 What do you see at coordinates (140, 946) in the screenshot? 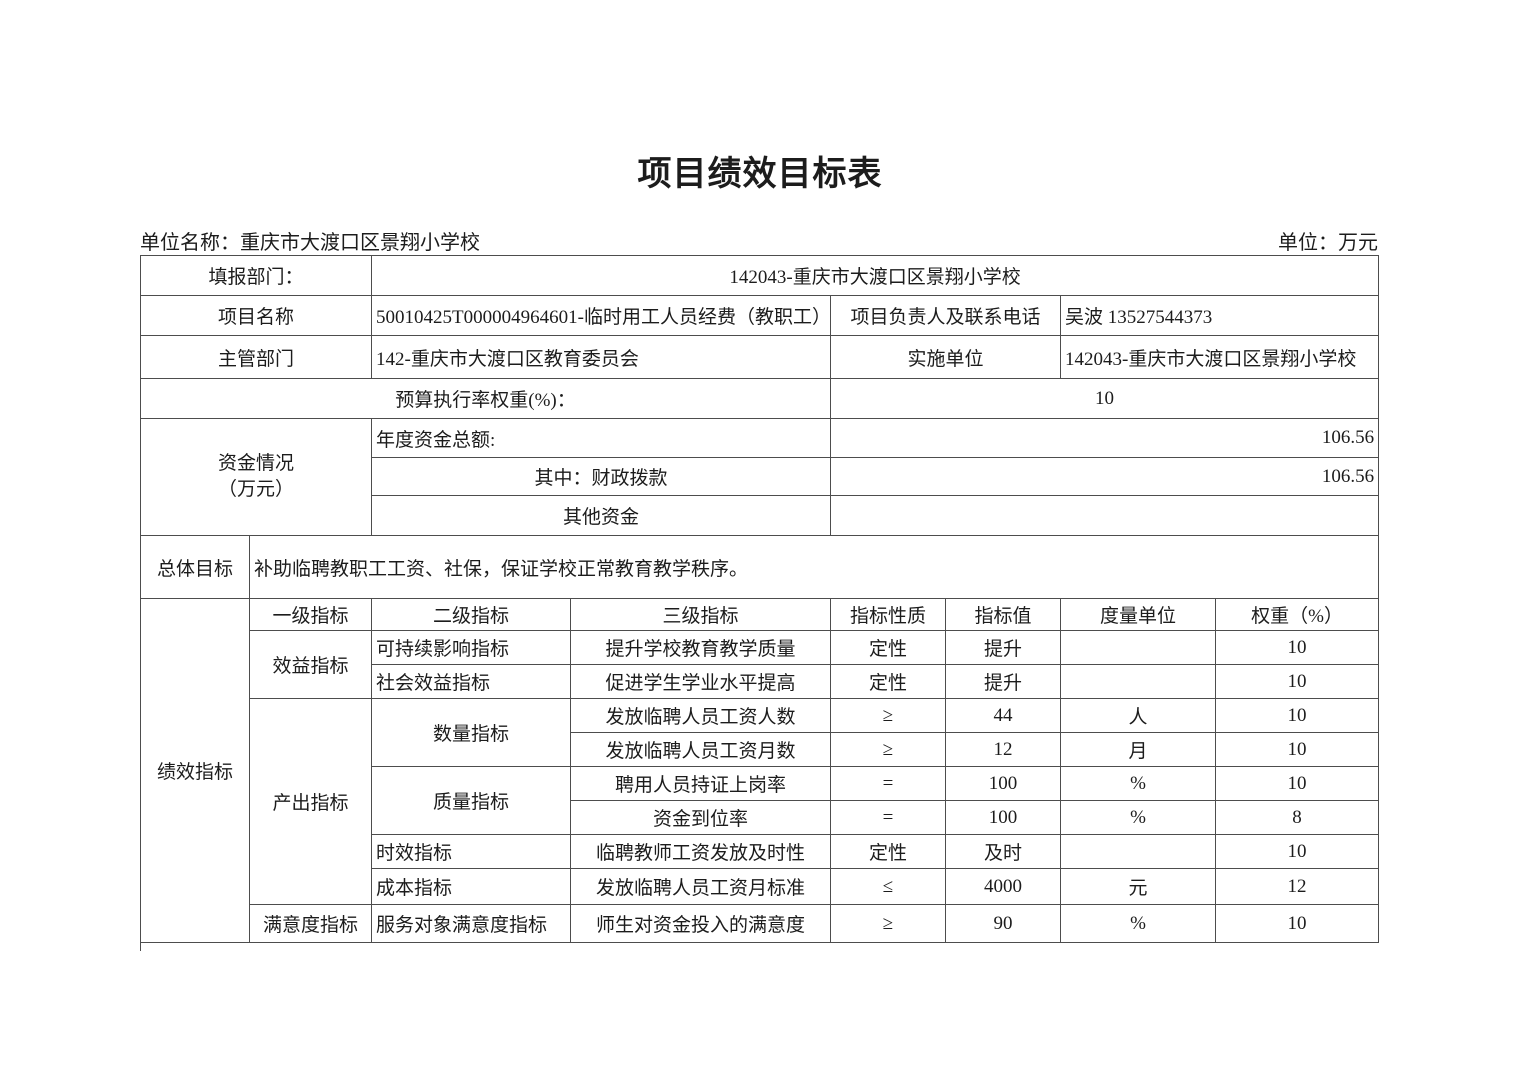
I see `table-left-border-extension` at bounding box center [140, 946].